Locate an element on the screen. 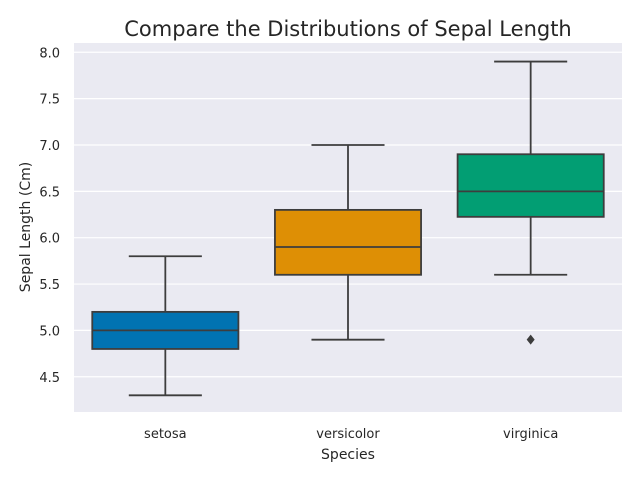 The height and width of the screenshot is (480, 640). y-tick-label: 6.5 is located at coordinates (49, 192).